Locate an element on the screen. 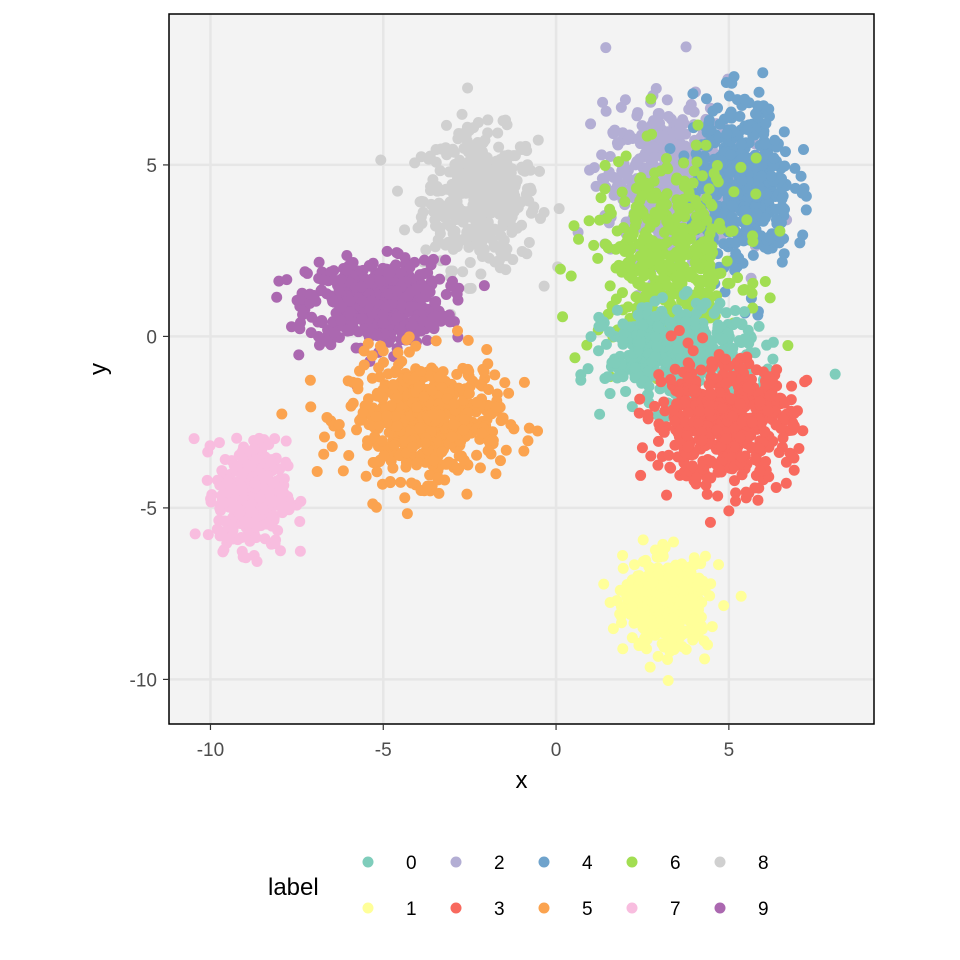 This screenshot has width=960, height=960. x-tick-label: -10 is located at coordinates (210, 750).